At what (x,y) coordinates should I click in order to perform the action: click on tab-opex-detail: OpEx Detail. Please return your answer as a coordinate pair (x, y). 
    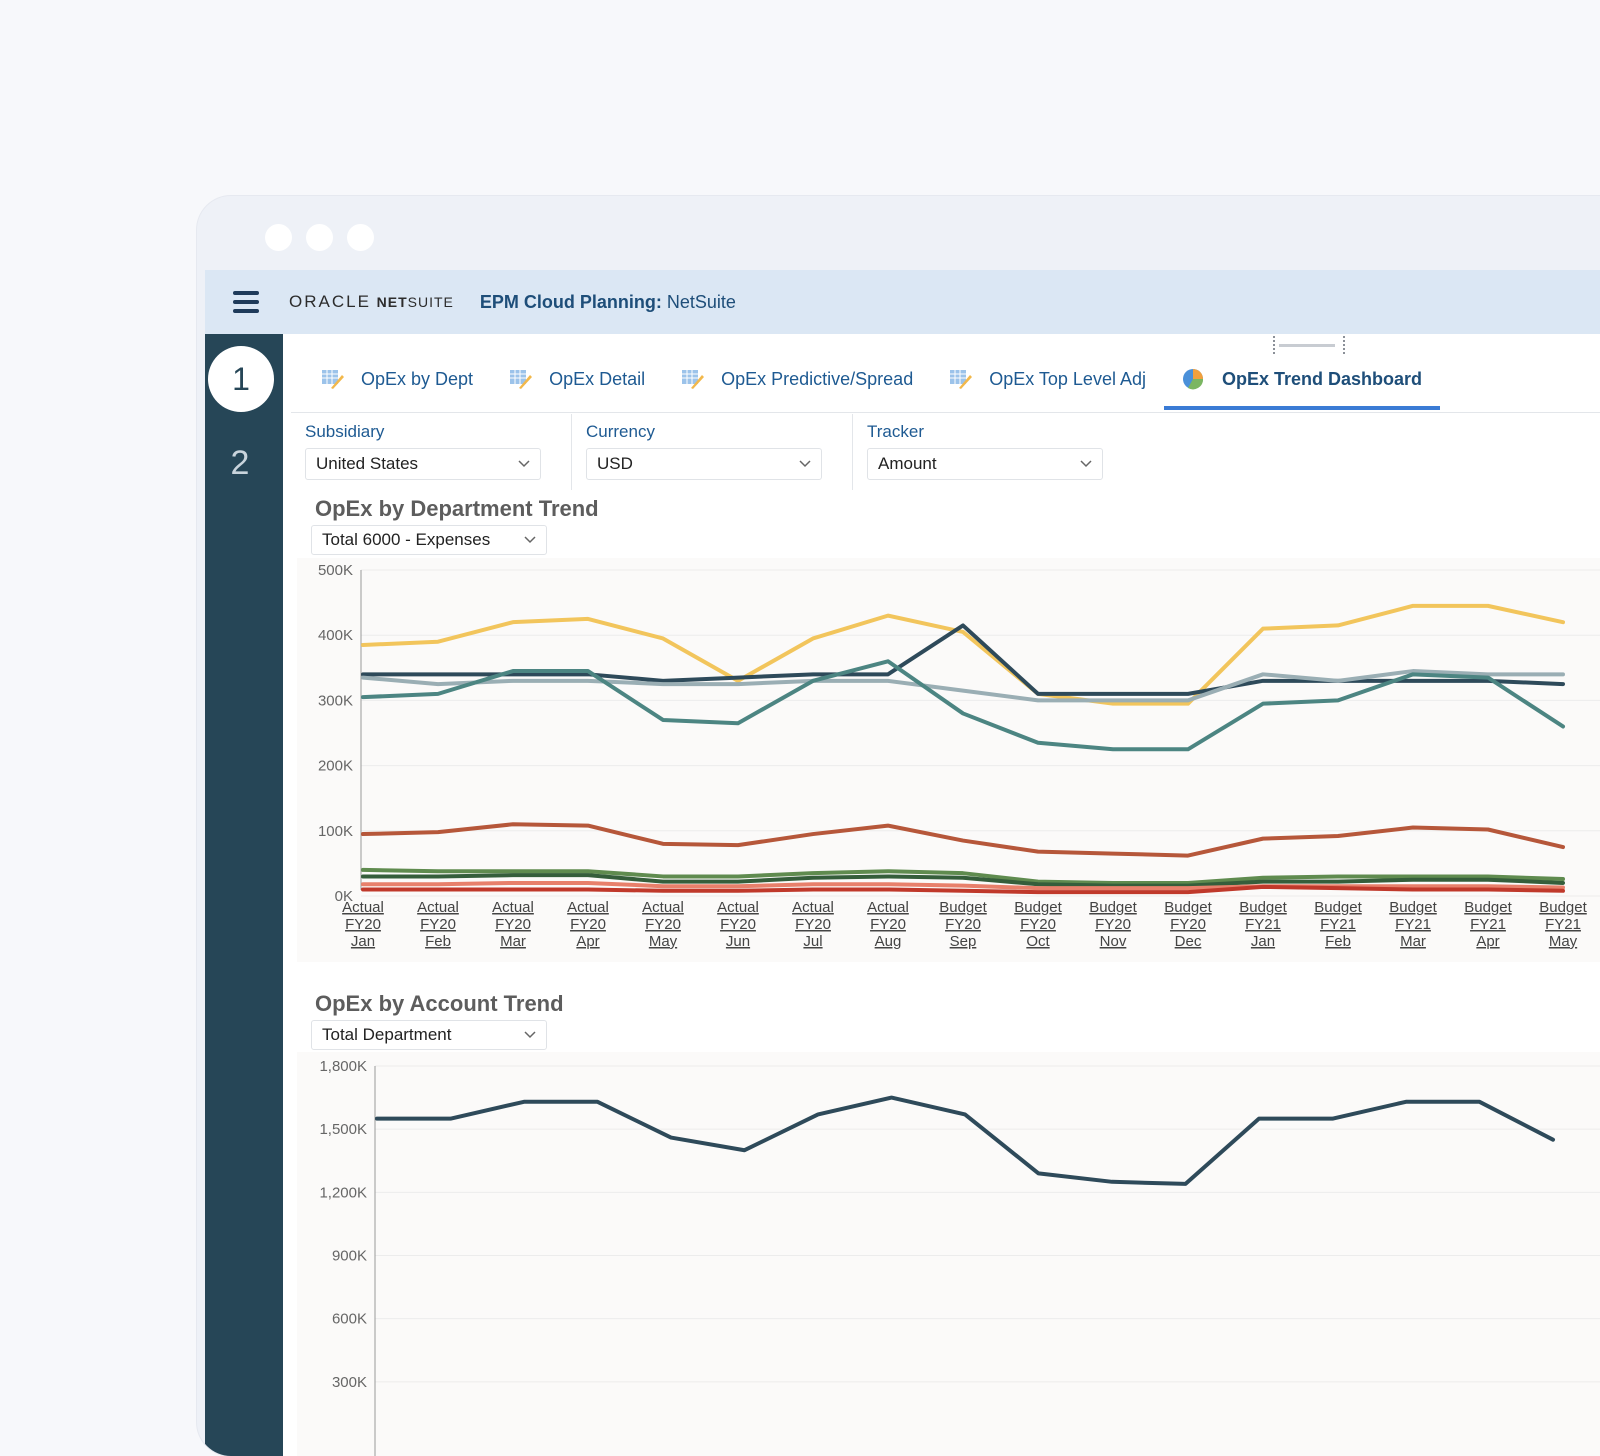
    Looking at the image, I should click on (577, 379).